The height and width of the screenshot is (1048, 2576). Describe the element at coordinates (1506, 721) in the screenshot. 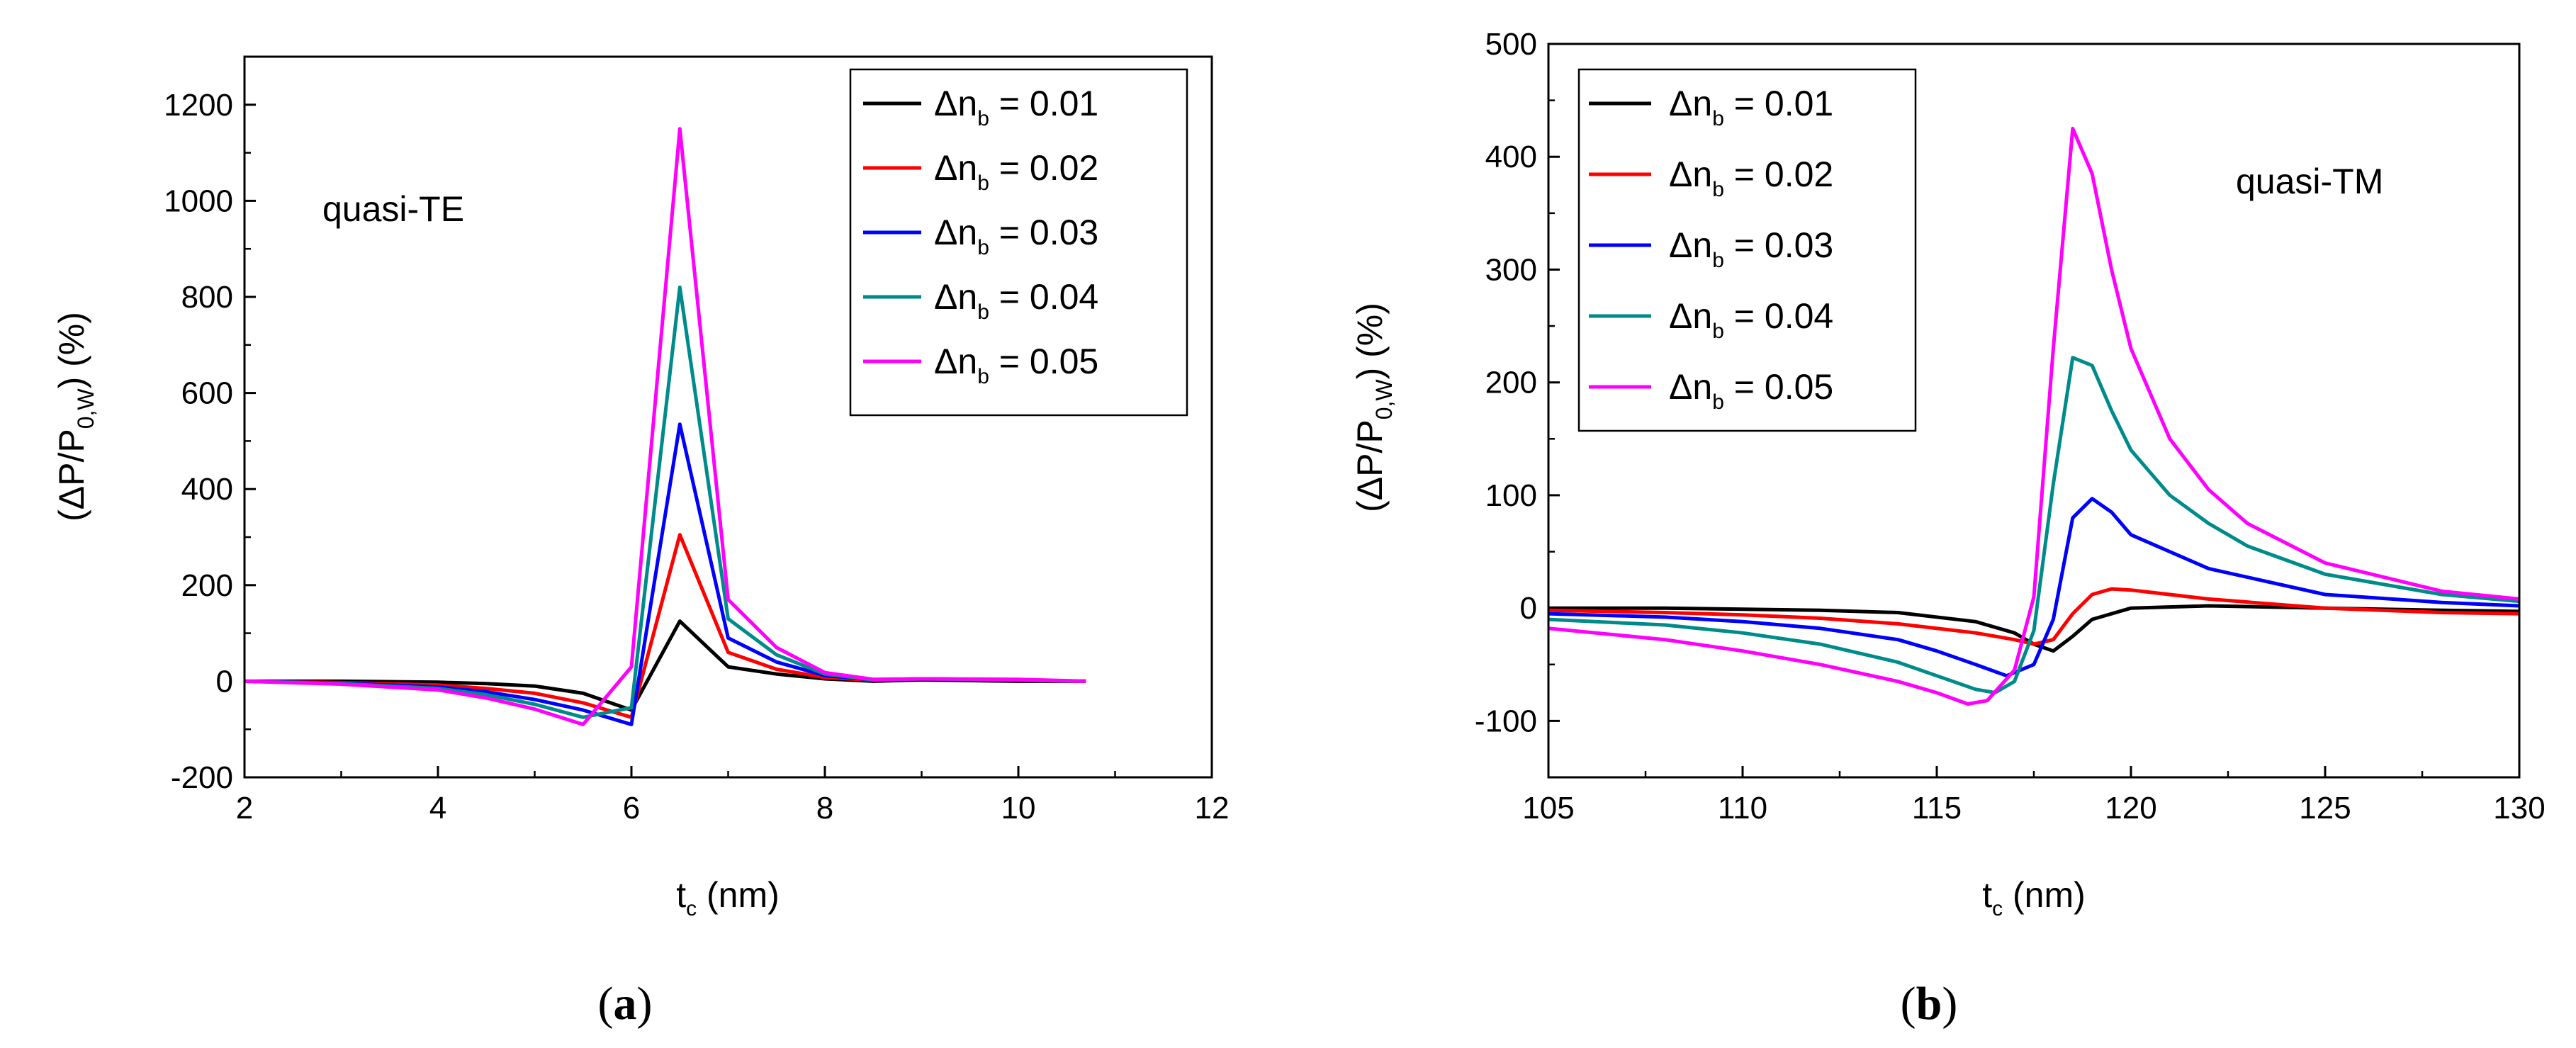

I see `y-tick-label: -100` at that location.